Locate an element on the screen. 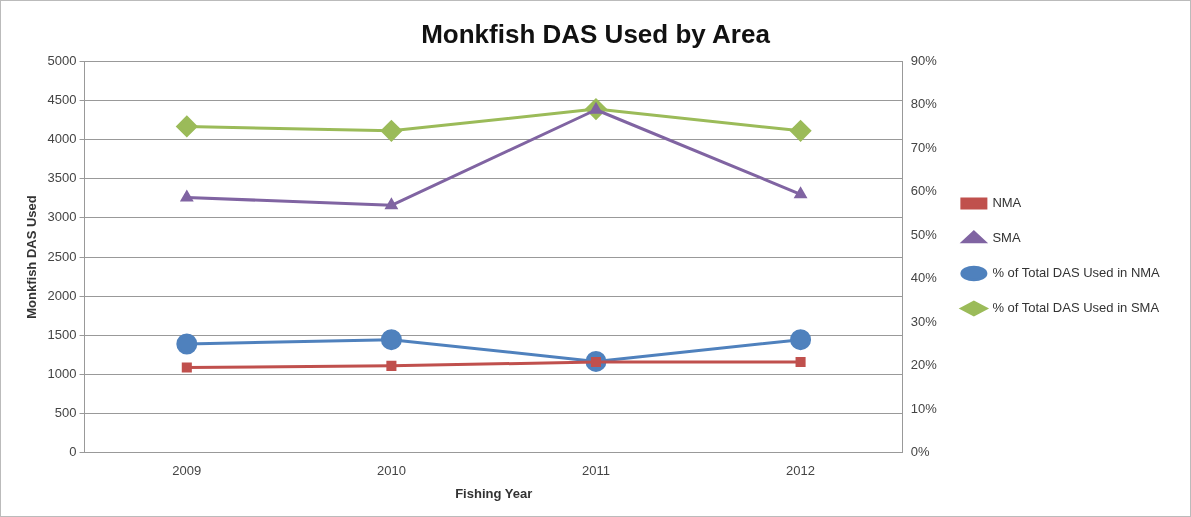 This screenshot has width=1191, height=517. y2-tick-label: 30% is located at coordinates (924, 321).